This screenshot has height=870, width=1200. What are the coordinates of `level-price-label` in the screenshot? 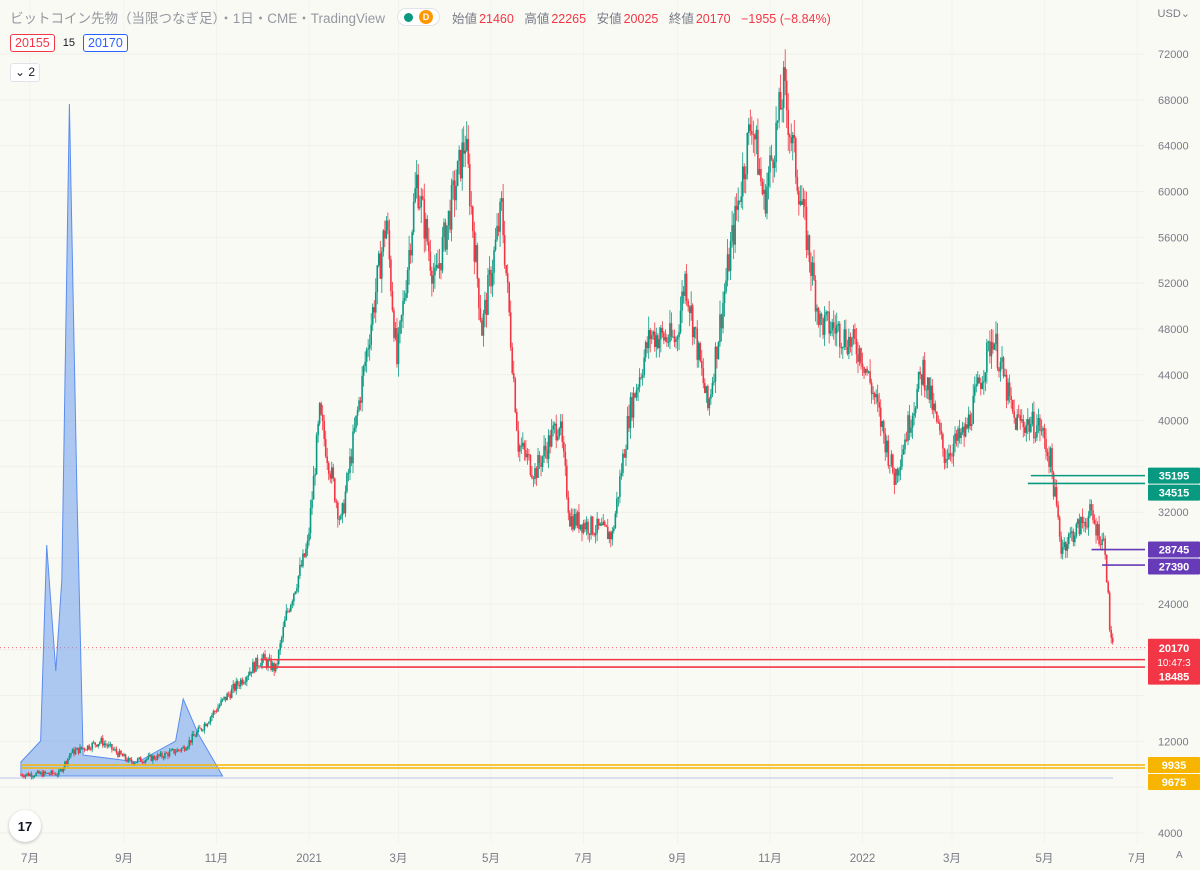 It's located at (1174, 566).